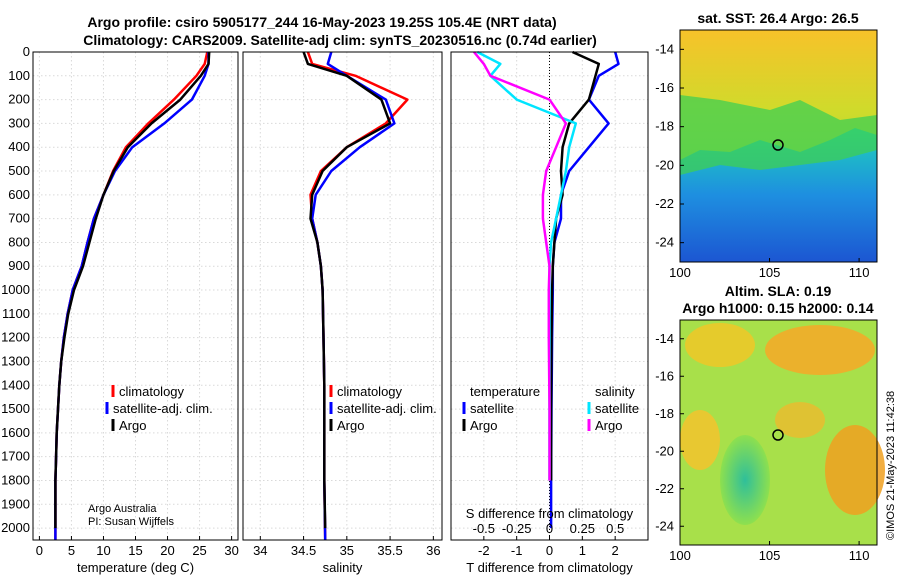 This screenshot has width=900, height=580. What do you see at coordinates (517, 550) in the screenshot?
I see `x-tick-label: -1` at bounding box center [517, 550].